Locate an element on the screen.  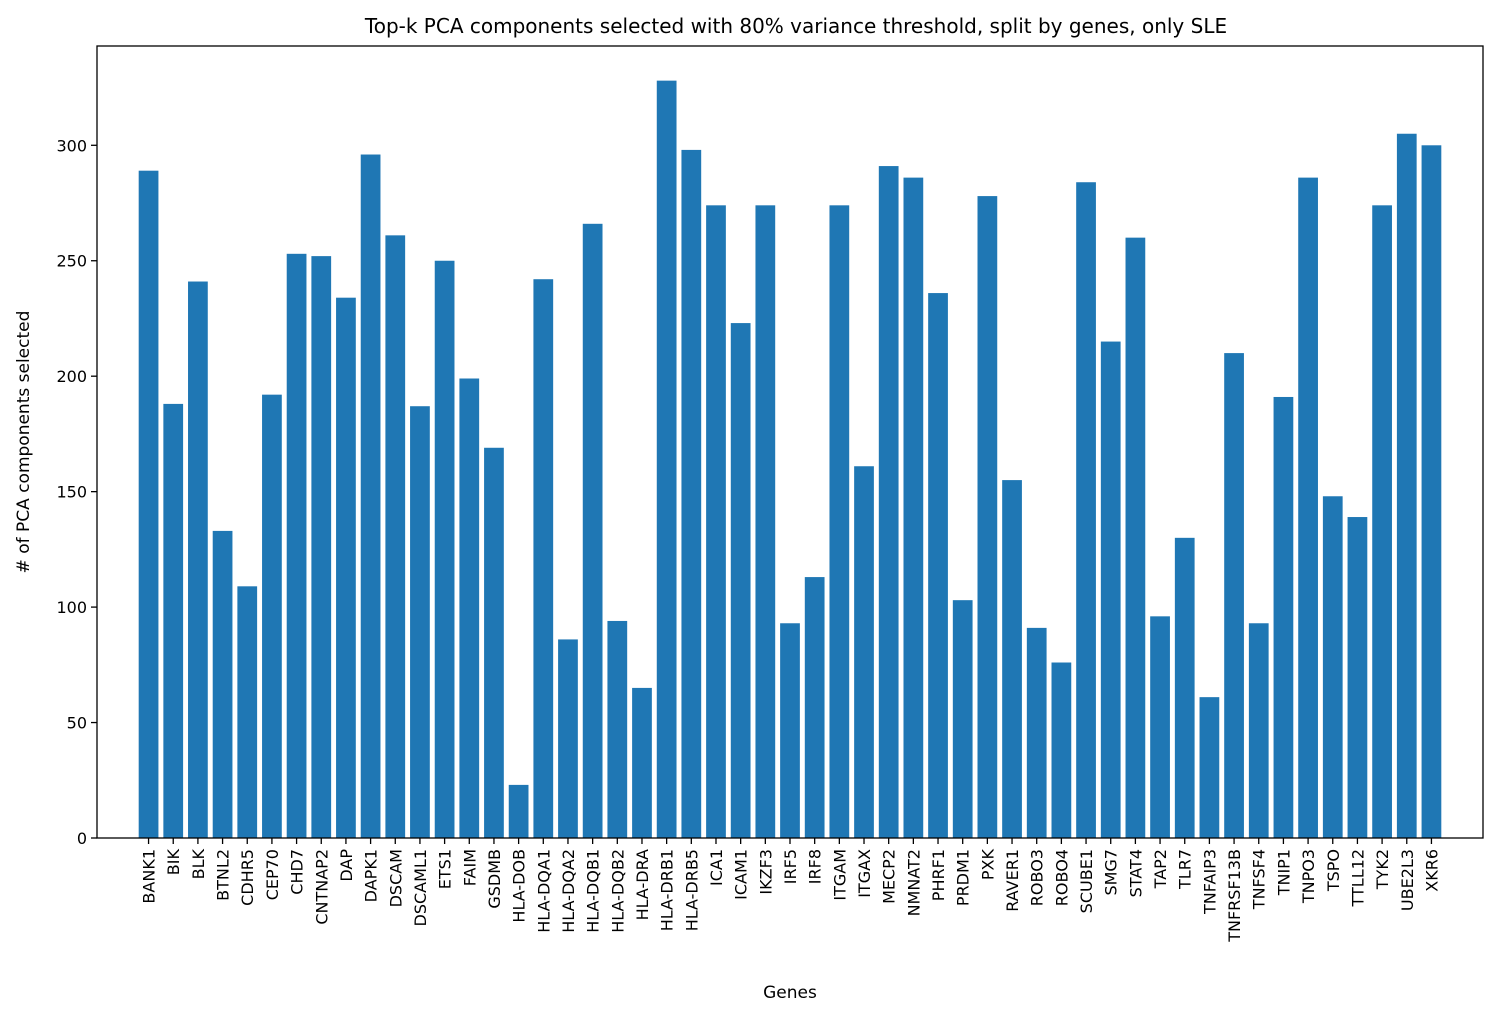
x-tick-label: ROBO4 is located at coordinates (1061, 877).